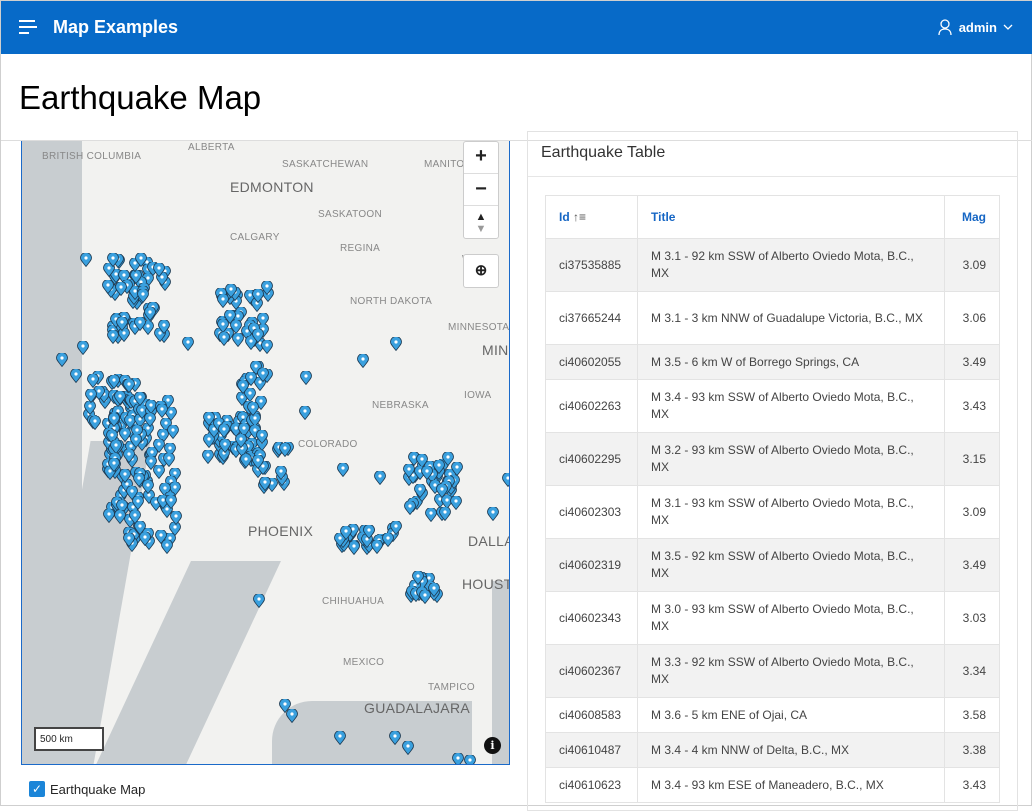 The width and height of the screenshot is (1032, 811). What do you see at coordinates (492, 745) in the screenshot?
I see `info-icon: i` at bounding box center [492, 745].